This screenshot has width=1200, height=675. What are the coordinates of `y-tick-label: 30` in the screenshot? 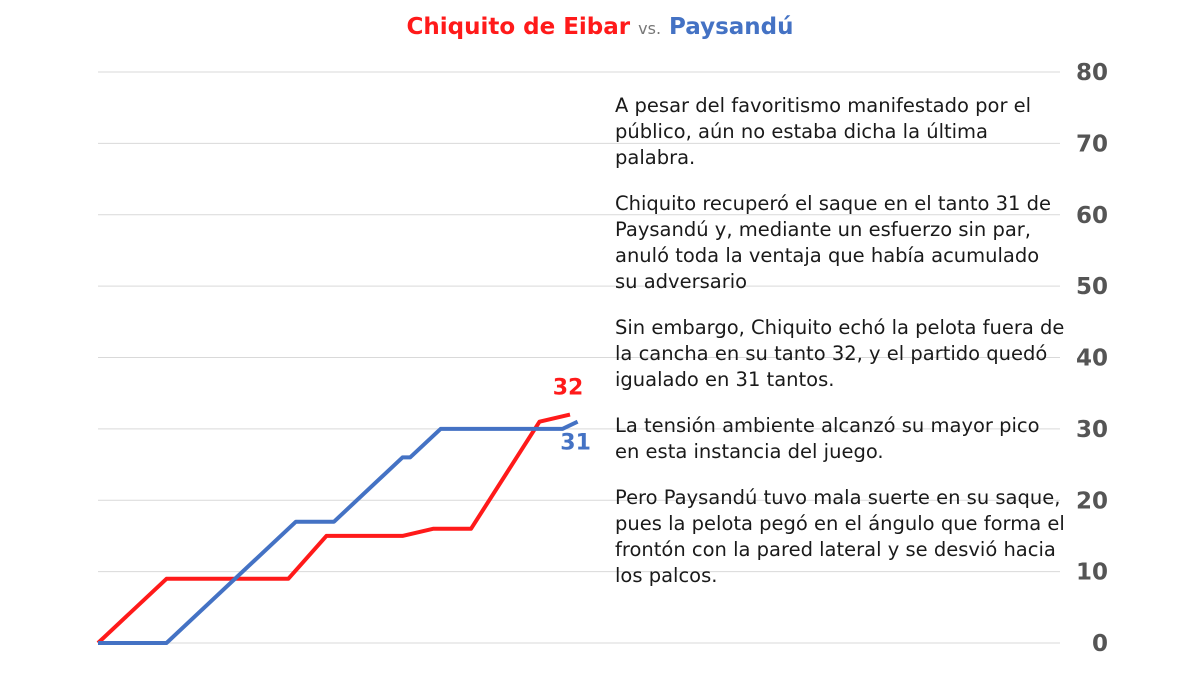 It's located at (1092, 430).